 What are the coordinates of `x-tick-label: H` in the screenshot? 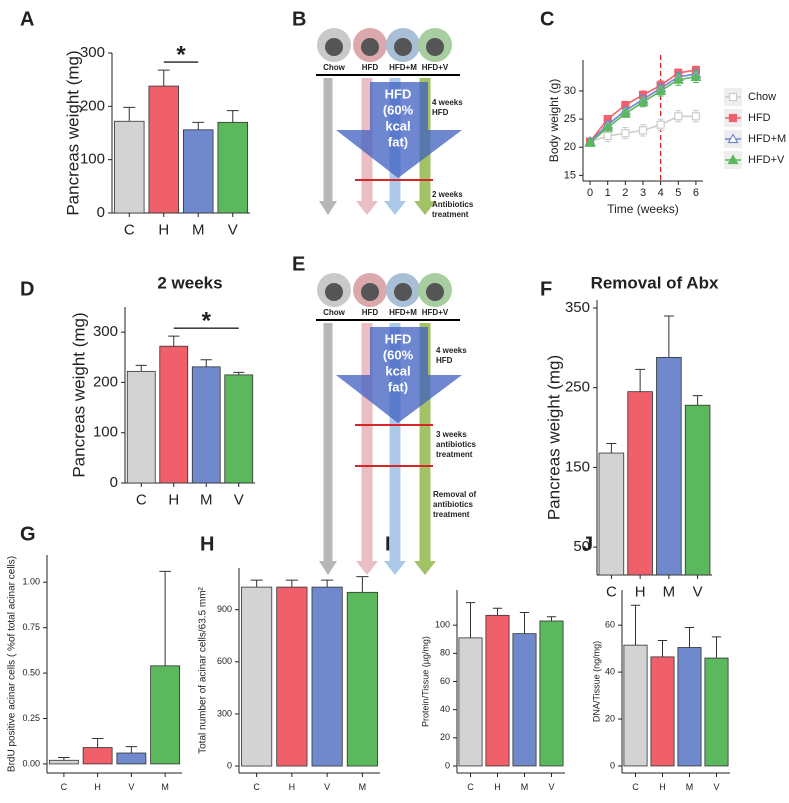 It's located at (640, 591).